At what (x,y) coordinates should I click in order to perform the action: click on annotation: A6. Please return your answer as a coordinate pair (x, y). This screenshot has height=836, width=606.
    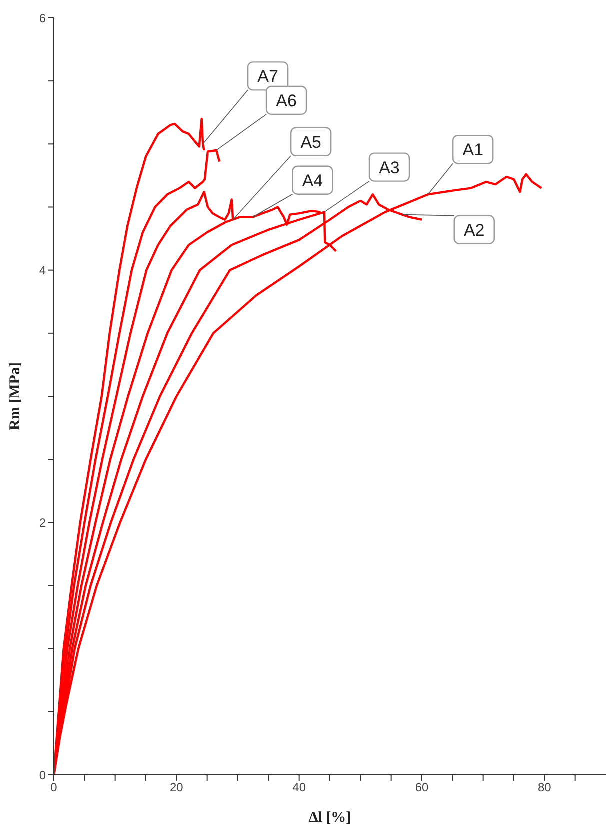
    Looking at the image, I should click on (286, 100).